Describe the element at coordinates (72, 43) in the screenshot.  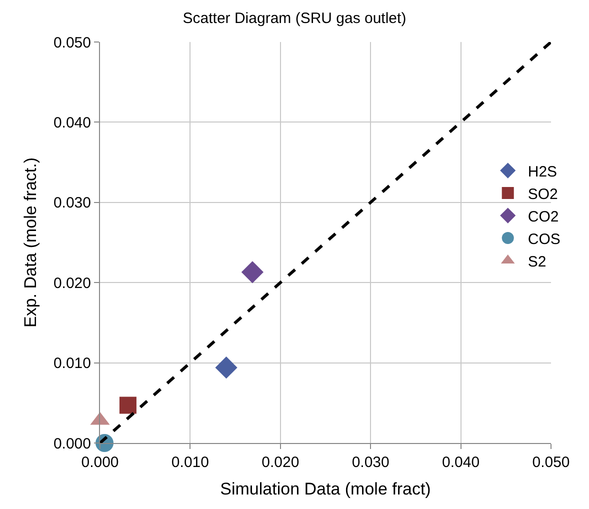
I see `y-tick-label: 0.050` at that location.